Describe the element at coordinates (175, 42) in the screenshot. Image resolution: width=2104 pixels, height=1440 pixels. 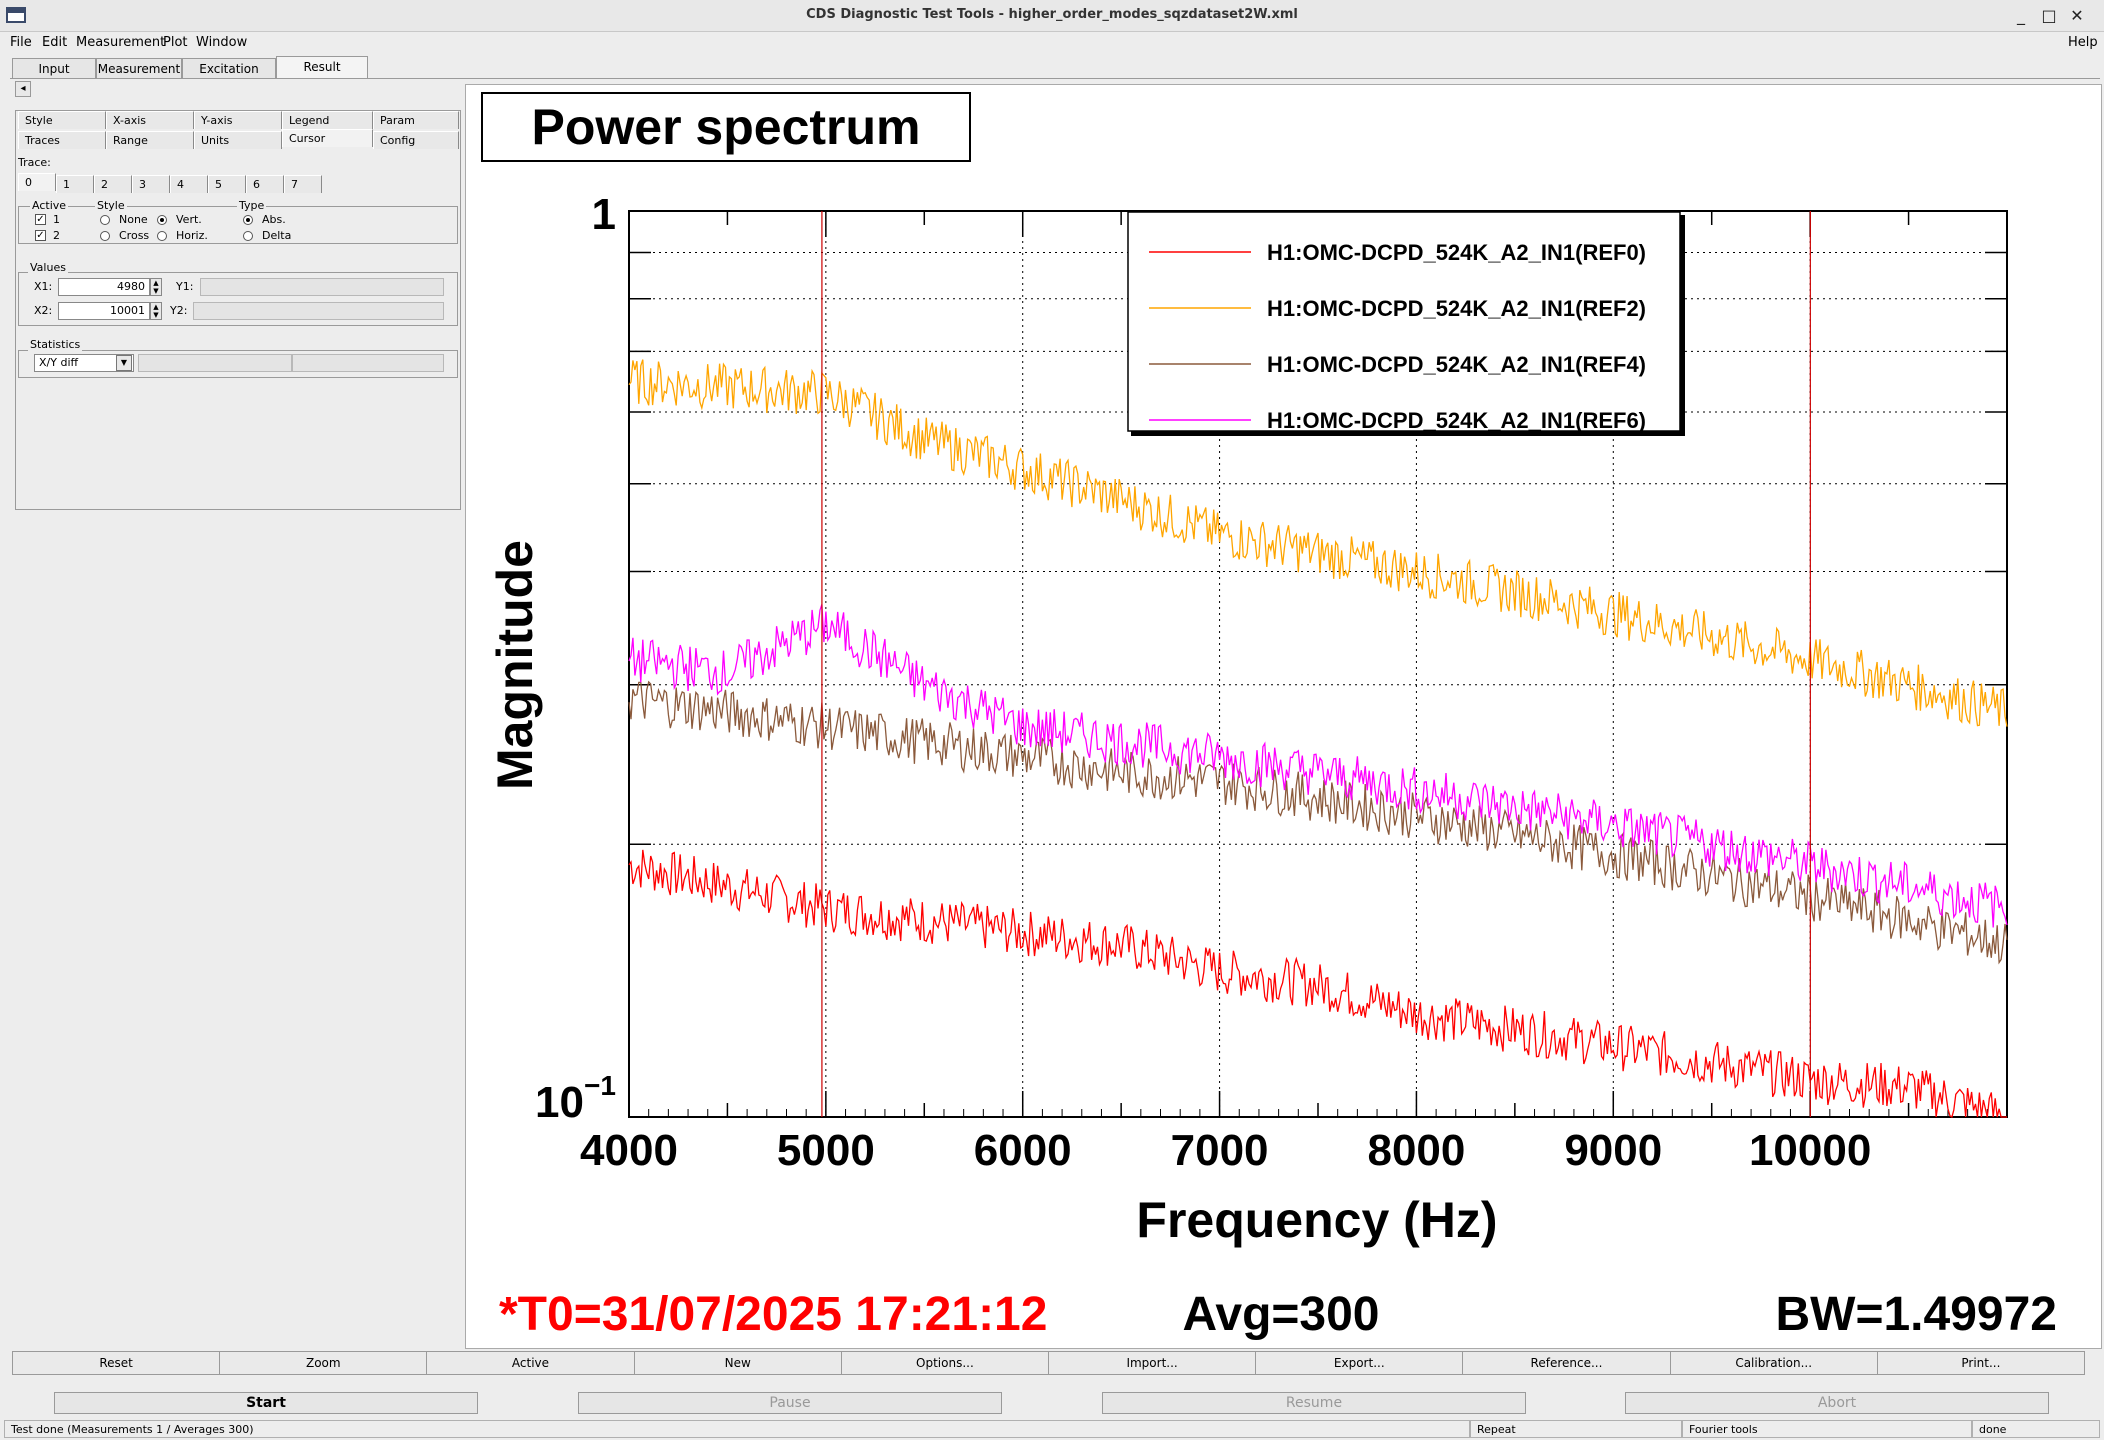
I see `menu-plot: Plot` at that location.